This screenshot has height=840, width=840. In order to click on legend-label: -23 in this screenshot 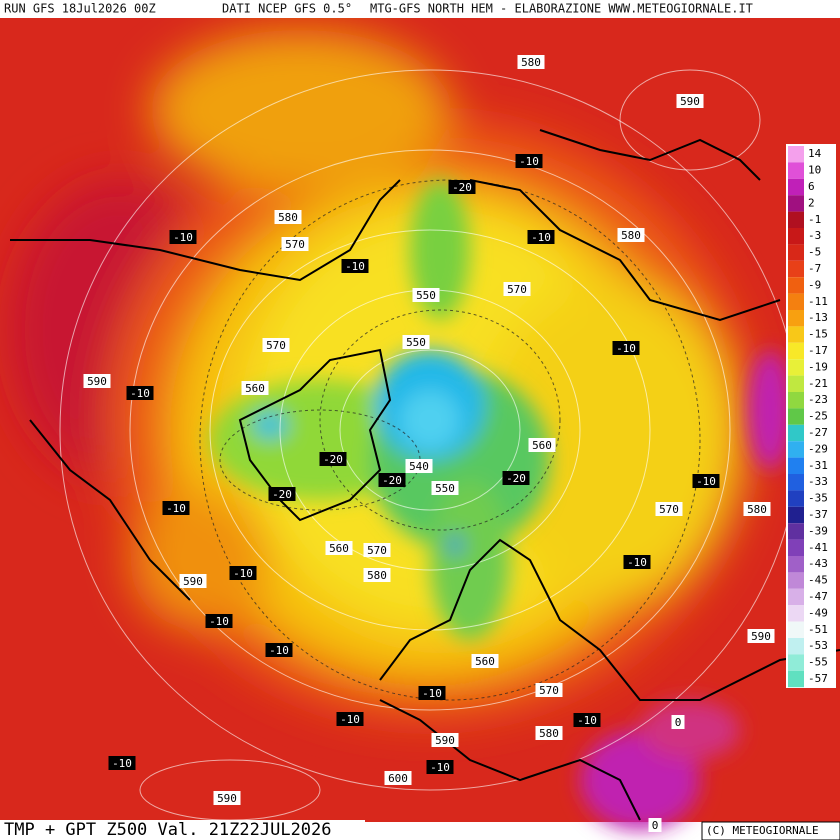, I will do `click(818, 399)`.